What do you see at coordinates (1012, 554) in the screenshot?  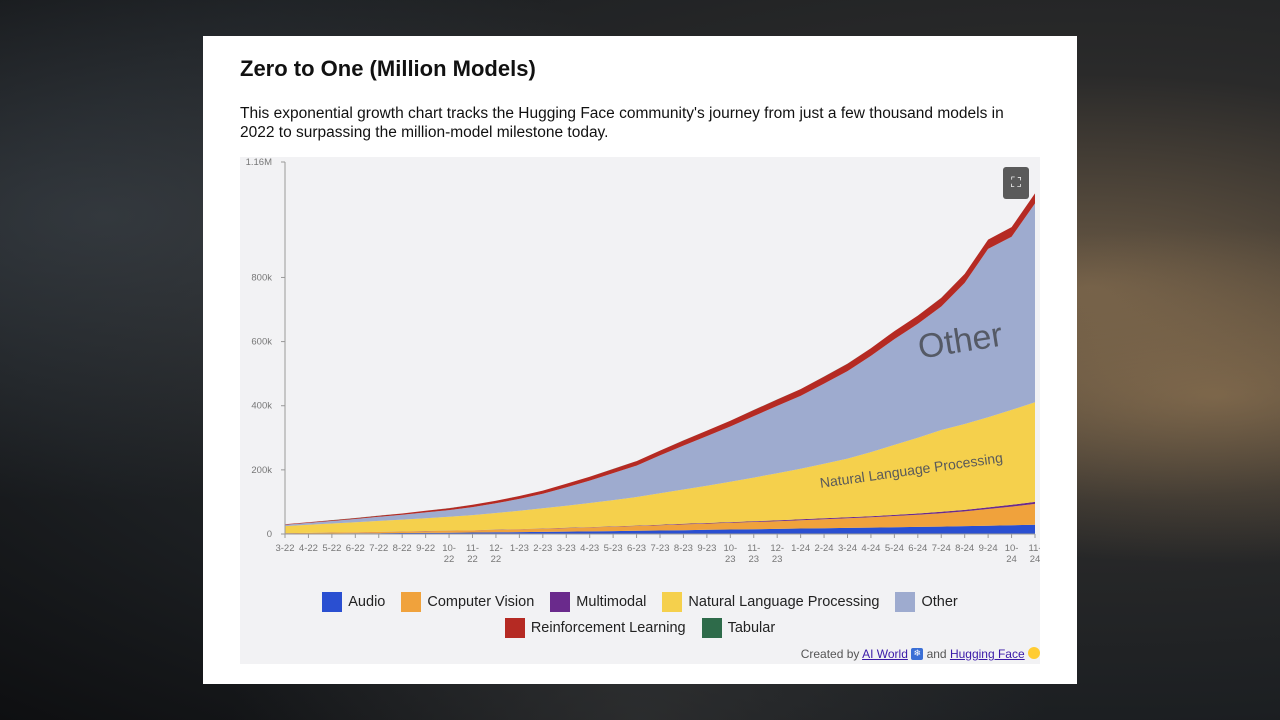 I see `x-tick-label: 10-24` at bounding box center [1012, 554].